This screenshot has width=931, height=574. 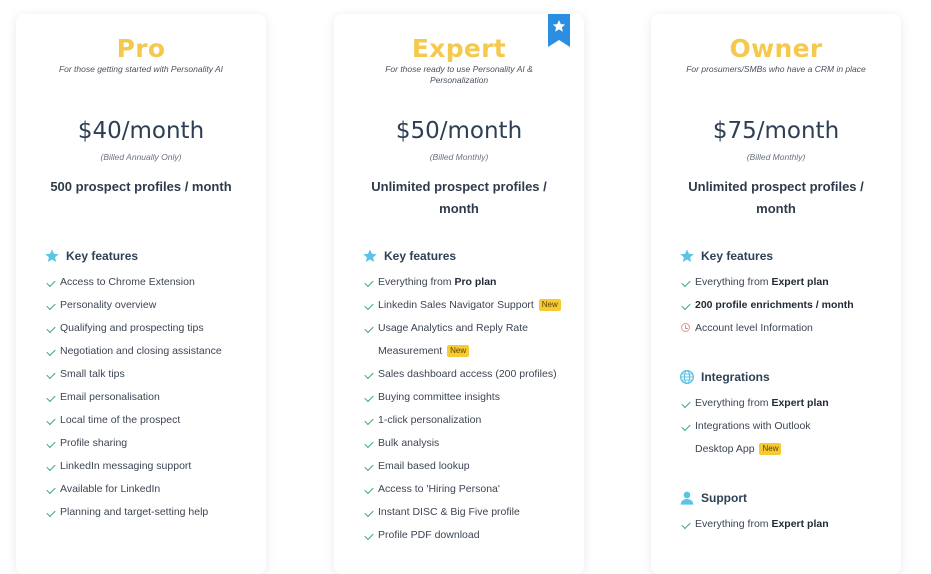 What do you see at coordinates (468, 420) in the screenshot?
I see `list-item: 1-click personalization` at bounding box center [468, 420].